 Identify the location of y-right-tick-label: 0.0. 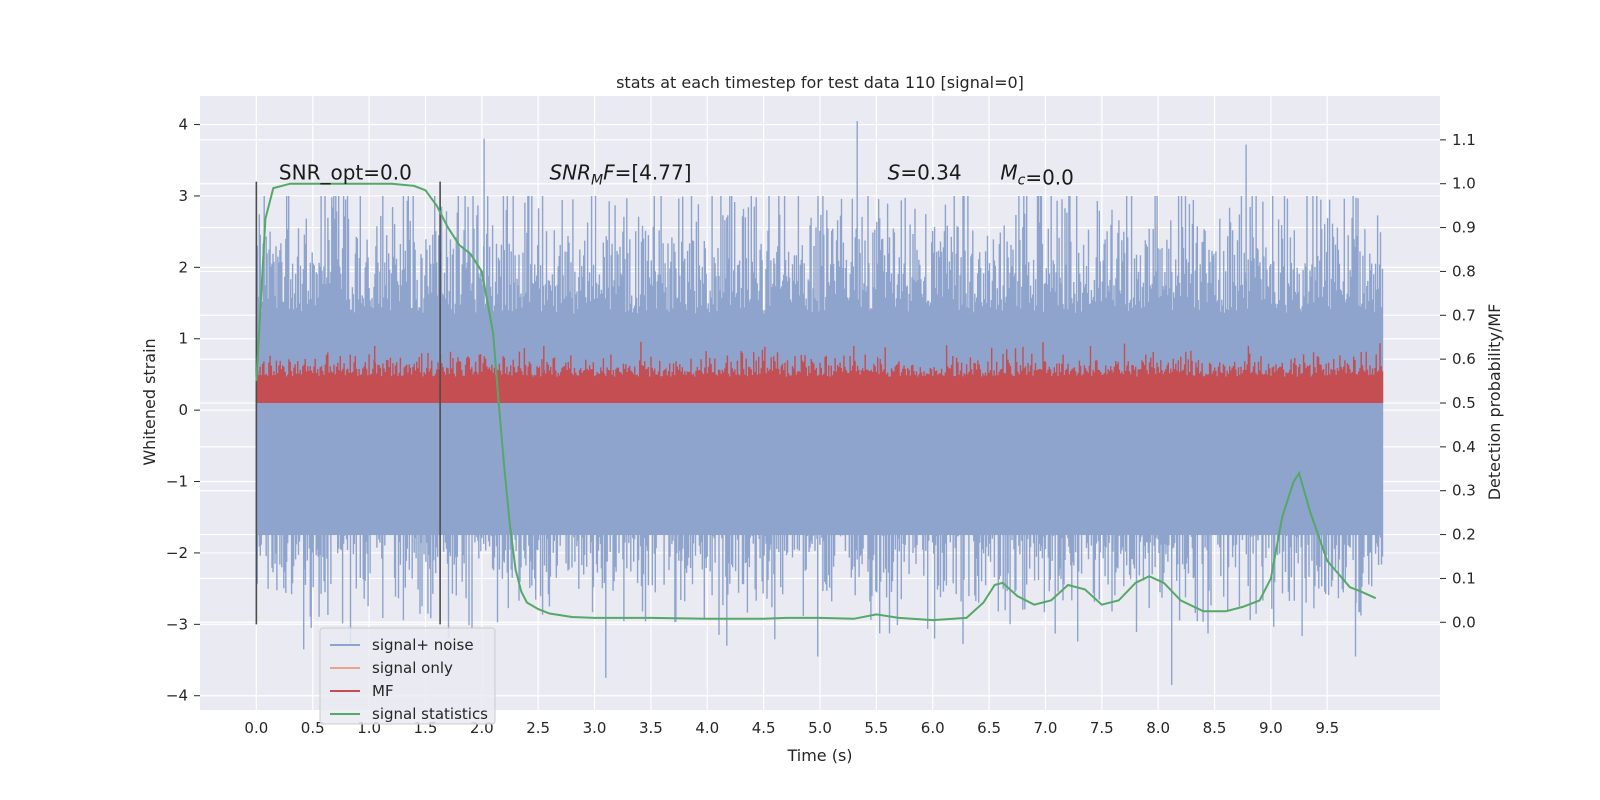
(1464, 622).